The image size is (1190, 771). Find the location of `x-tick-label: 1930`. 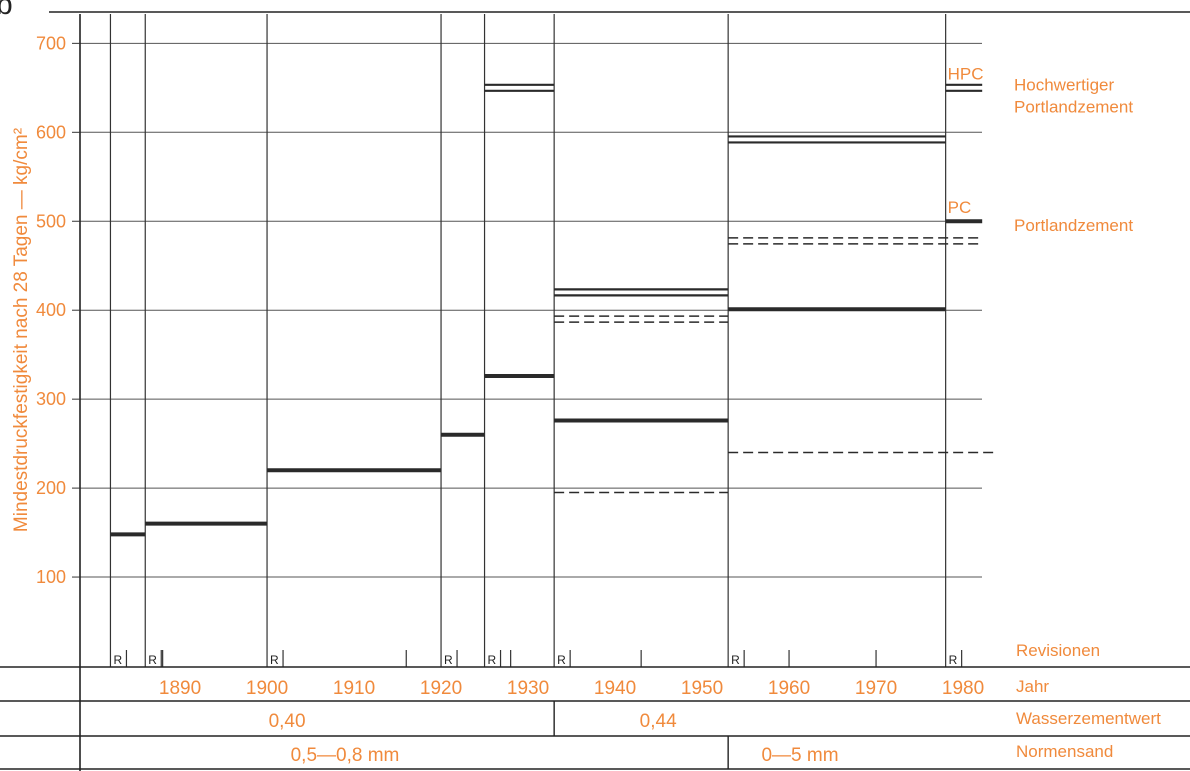

x-tick-label: 1930 is located at coordinates (528, 688).